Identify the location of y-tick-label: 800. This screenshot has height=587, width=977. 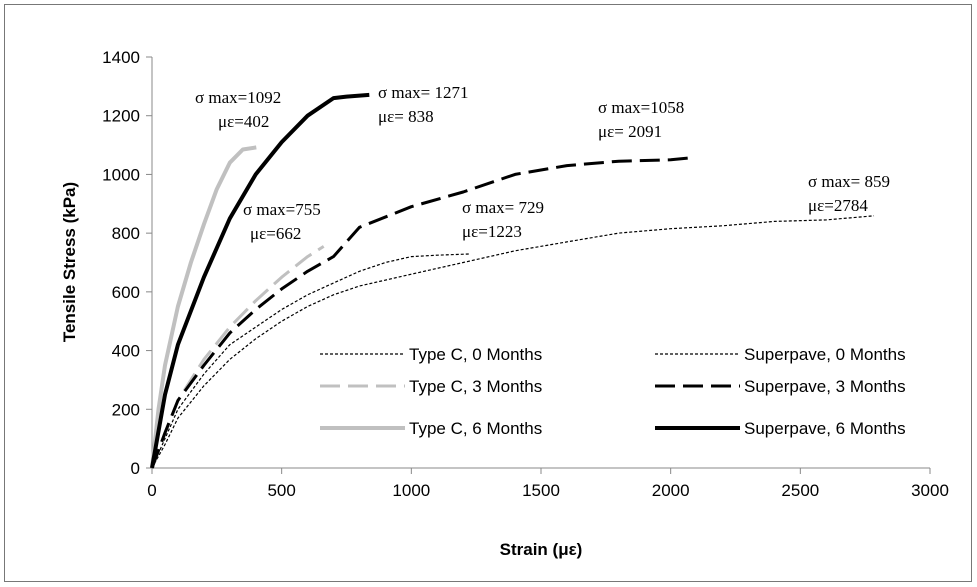
(126, 233).